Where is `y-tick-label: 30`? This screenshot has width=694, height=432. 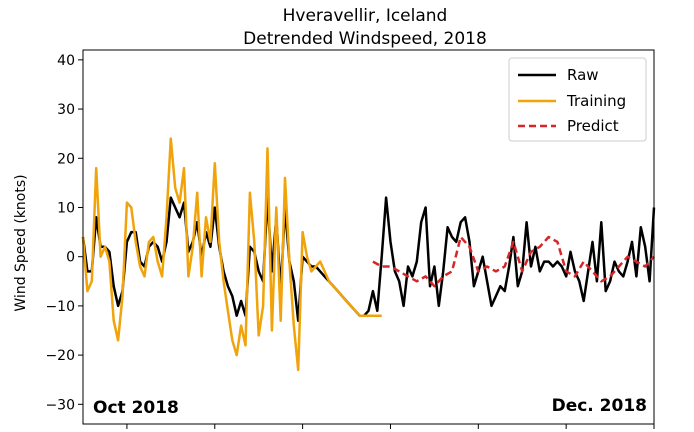
y-tick-label: 30 is located at coordinates (66, 110).